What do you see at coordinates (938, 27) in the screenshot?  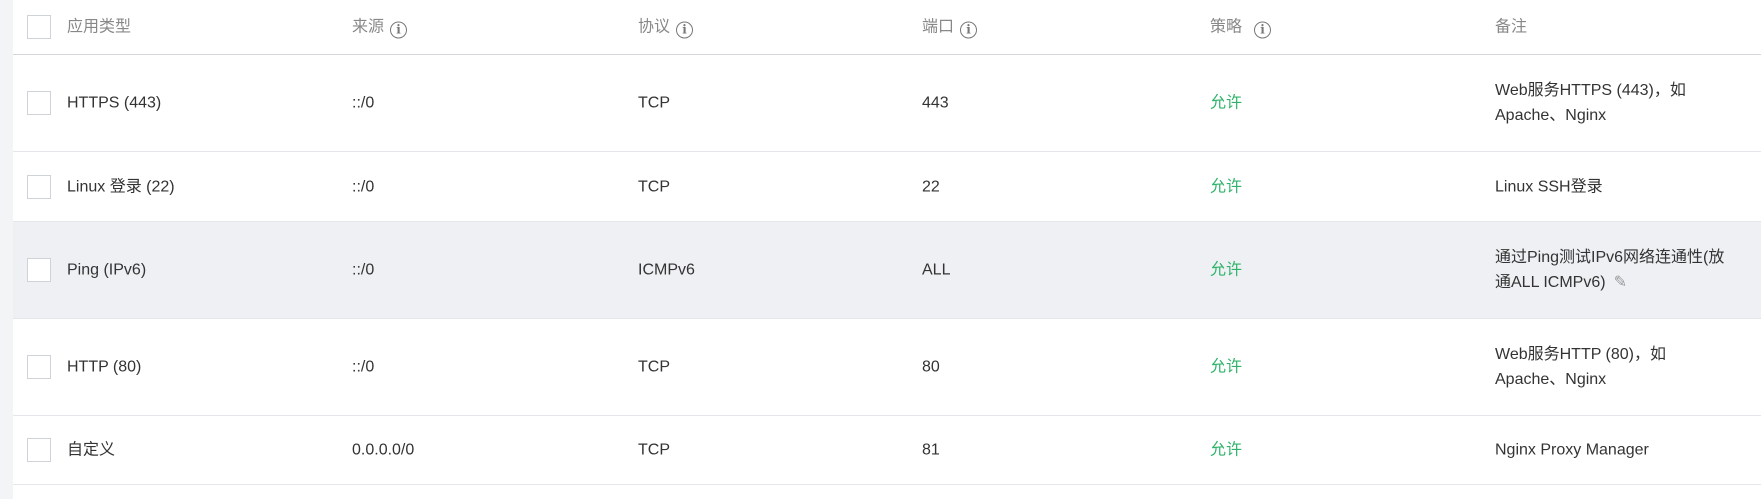 I see `header-label: 端口` at bounding box center [938, 27].